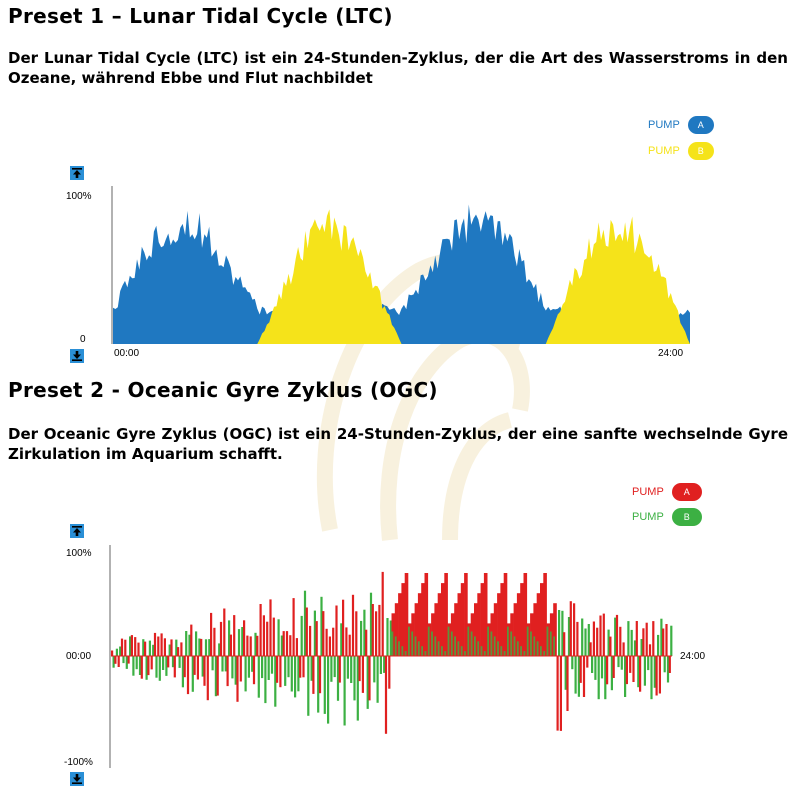  I want to click on series-area-pump-b, so click(401, 276).